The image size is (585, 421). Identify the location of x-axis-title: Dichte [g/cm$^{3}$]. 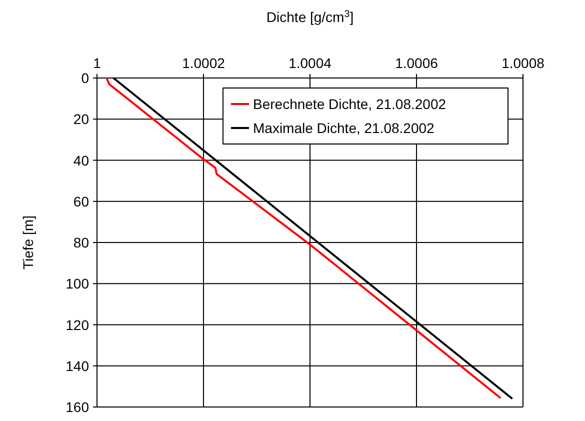
(310, 16).